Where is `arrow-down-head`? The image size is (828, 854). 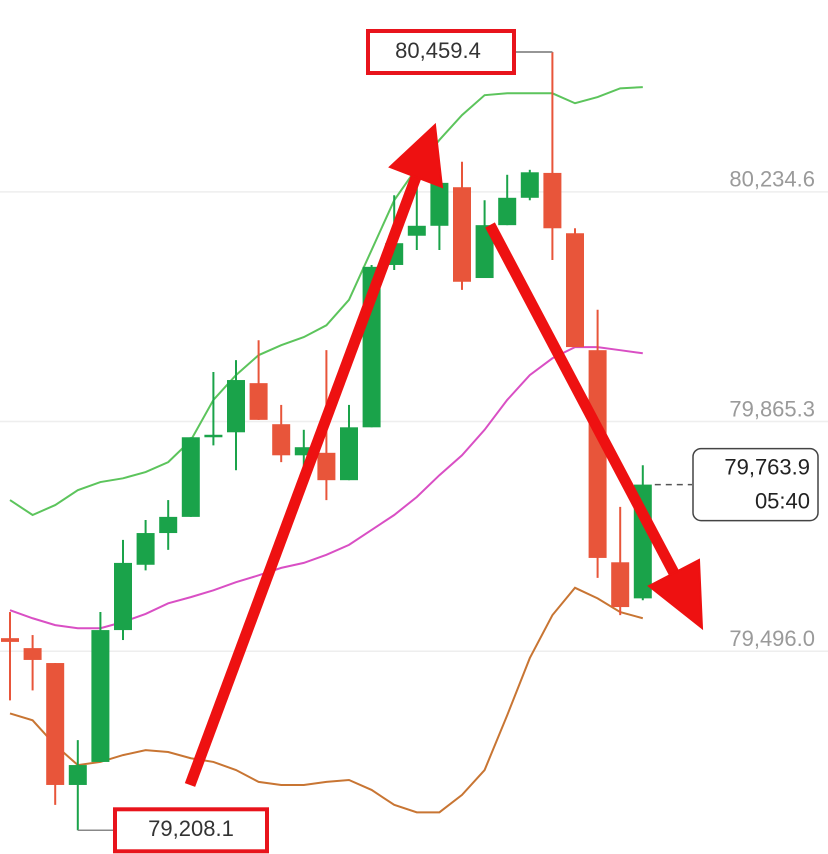 arrow-down-head is located at coordinates (675, 594).